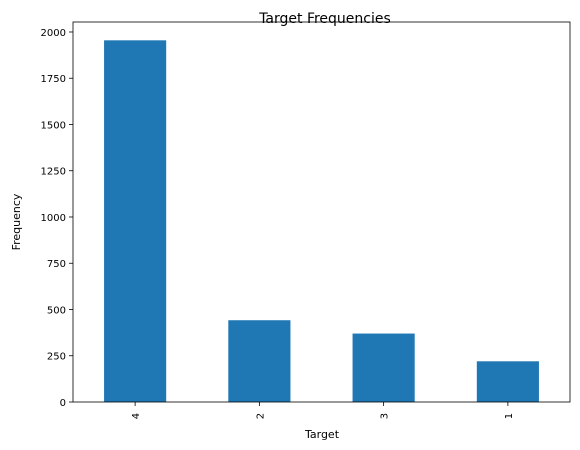 This screenshot has width=580, height=450. What do you see at coordinates (323, 410) in the screenshot?
I see `x-axis: 4 2 3 1` at bounding box center [323, 410].